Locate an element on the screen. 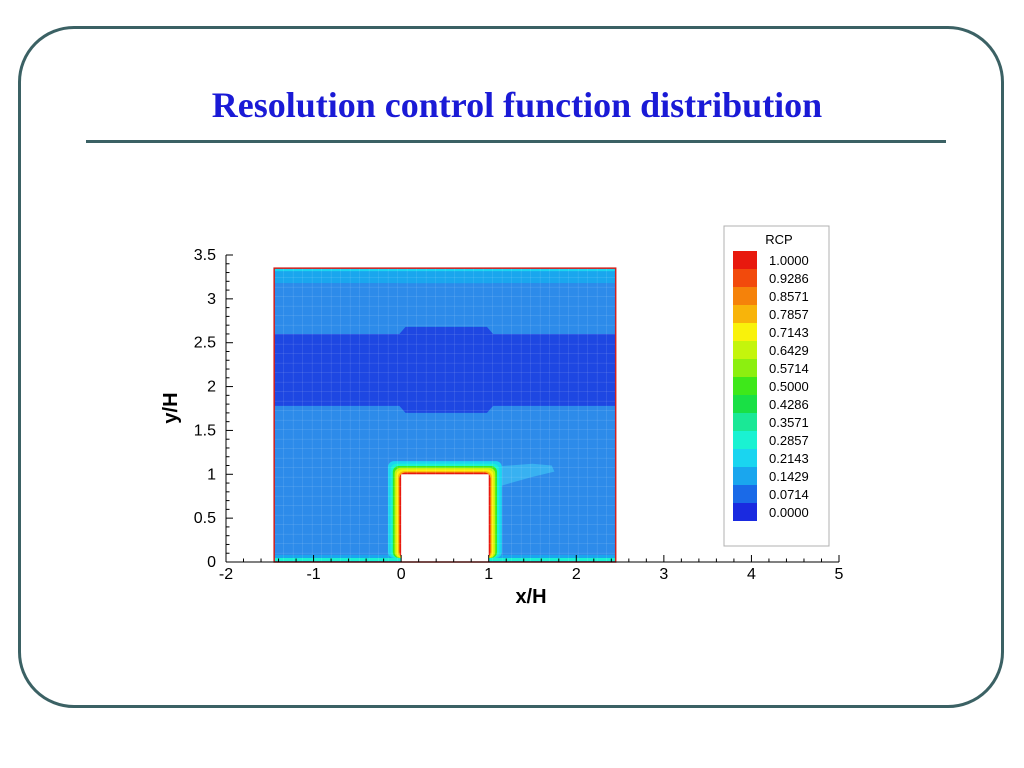  y-axis-label: y/H is located at coordinates (171, 407).